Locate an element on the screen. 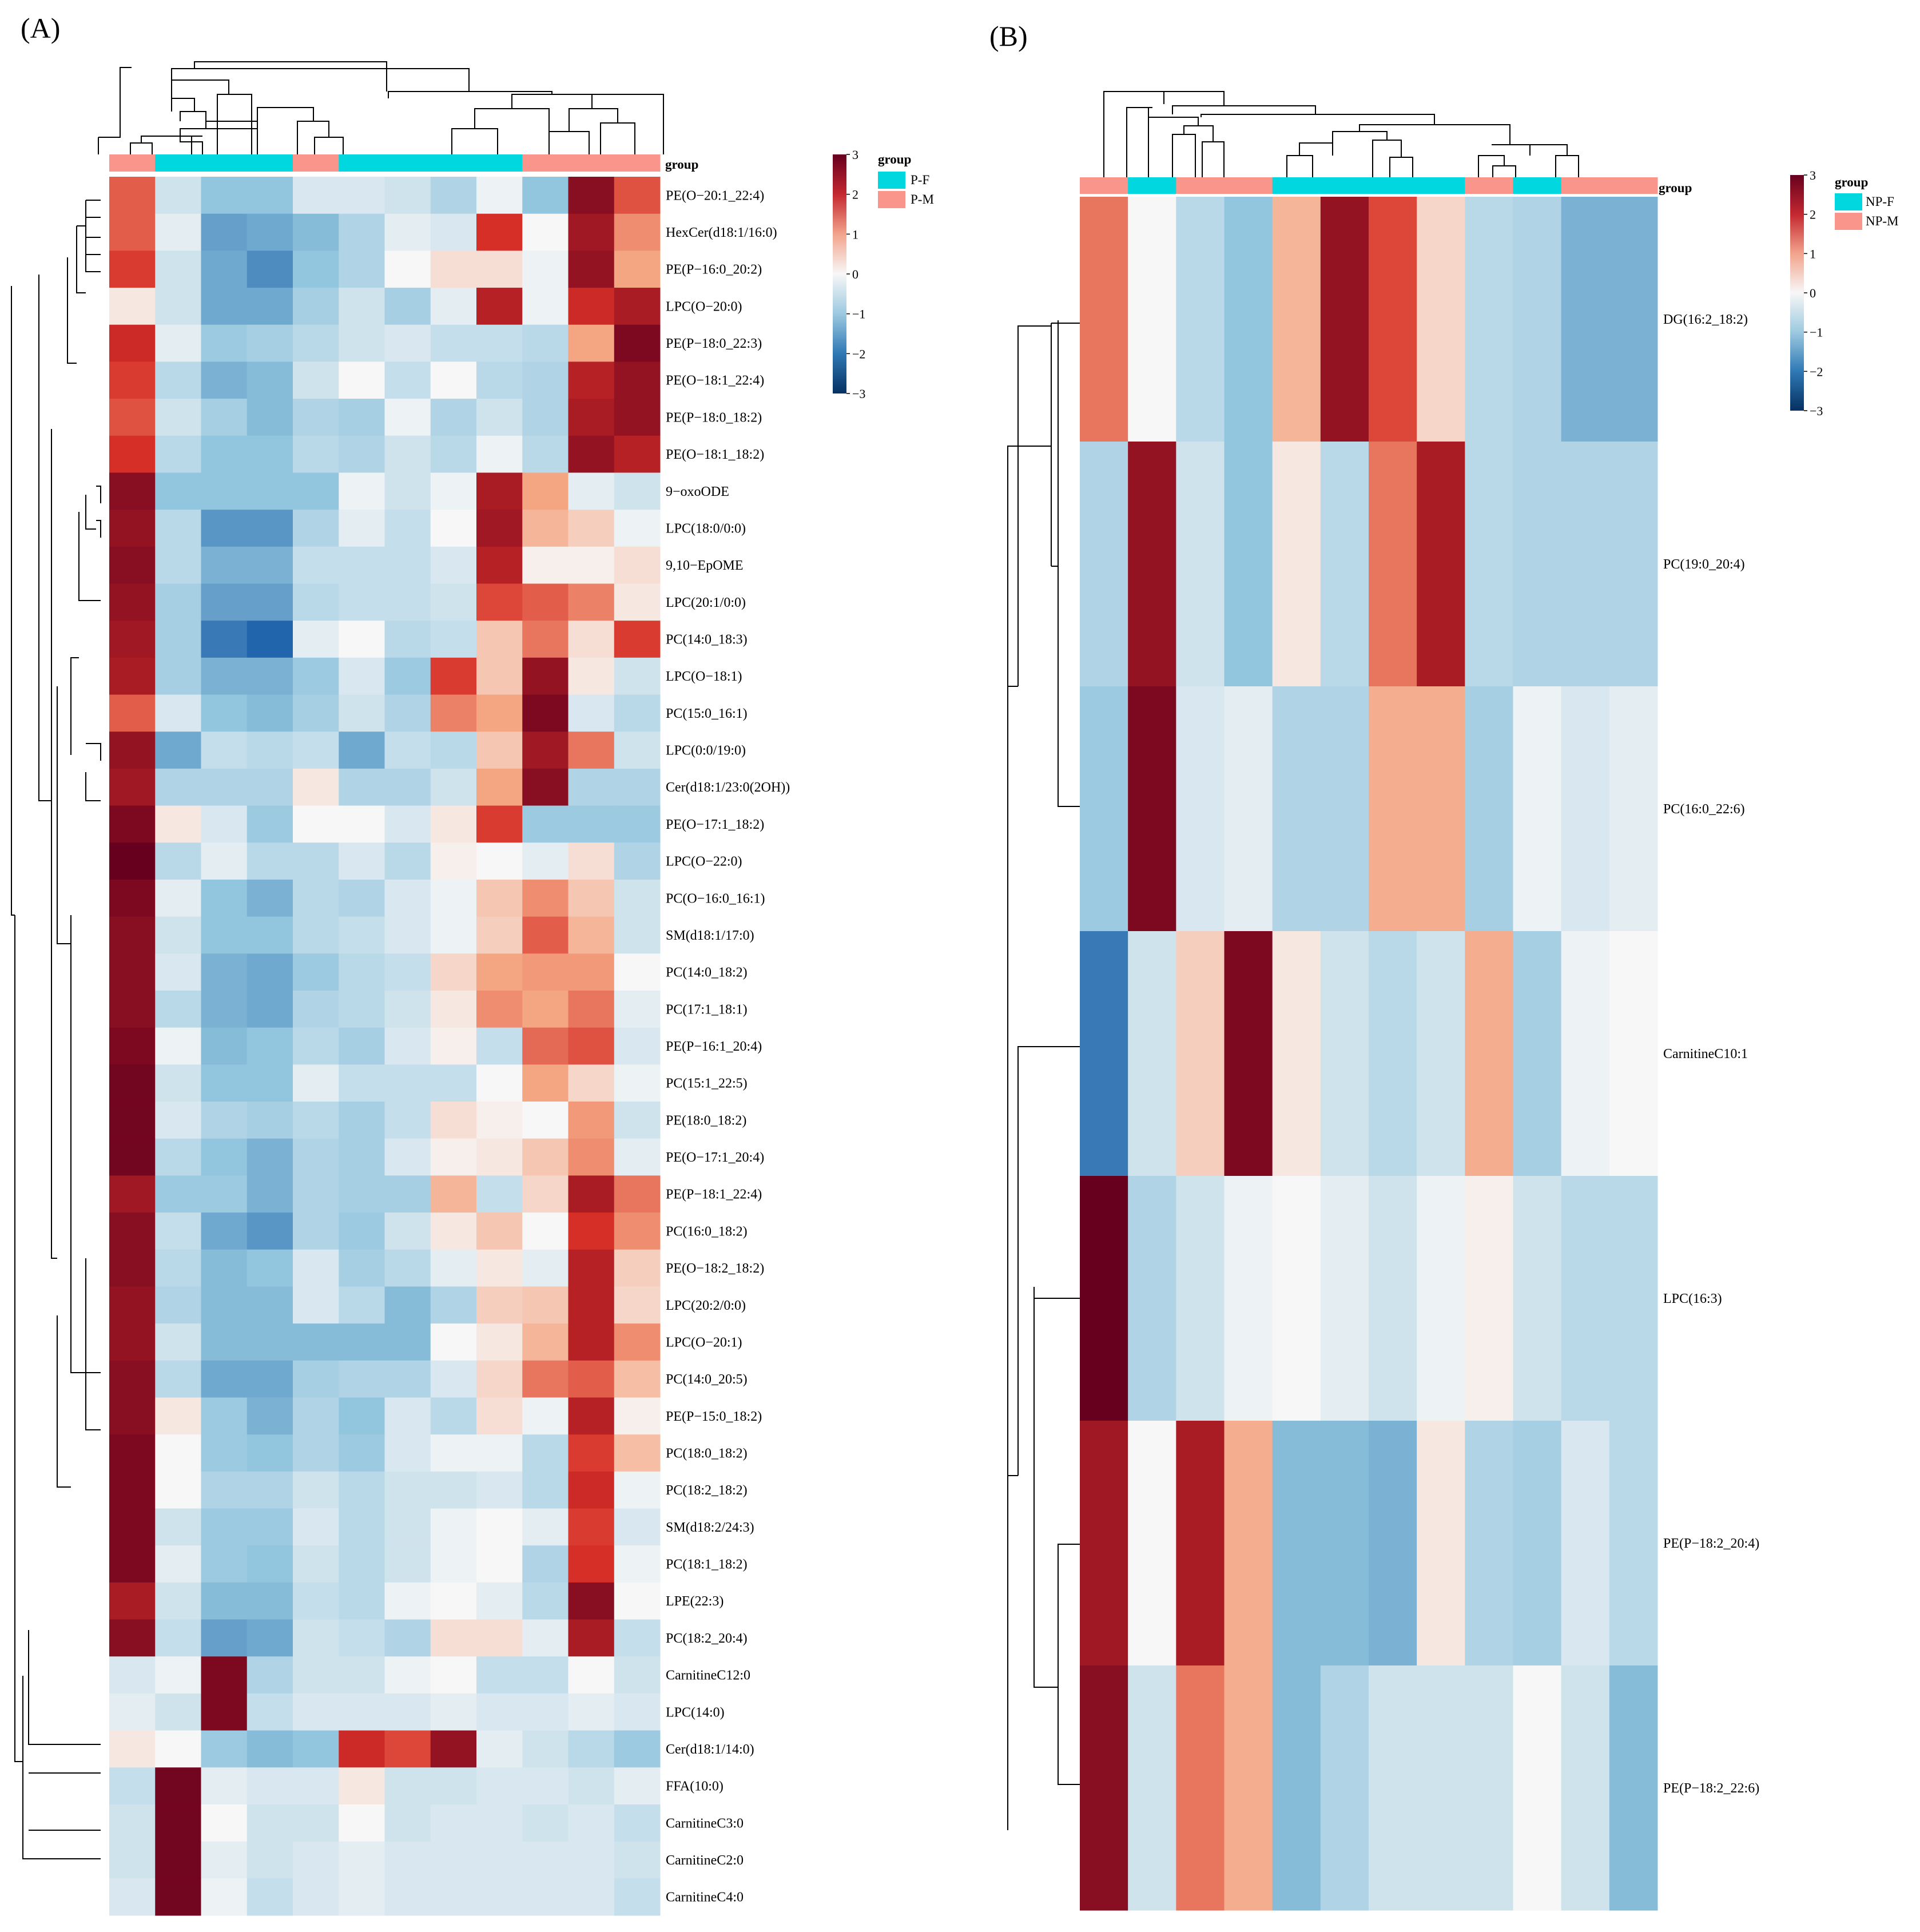 The height and width of the screenshot is (1932, 1920). b-colorbar-tick-label: −2 is located at coordinates (1816, 371).